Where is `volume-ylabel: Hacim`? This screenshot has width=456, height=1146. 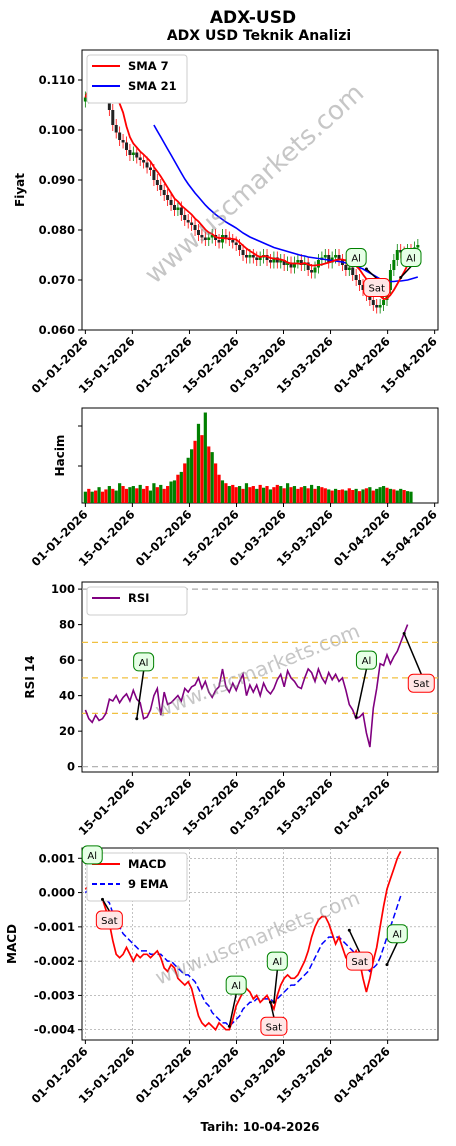
volume-ylabel: Hacim is located at coordinates (60, 456).